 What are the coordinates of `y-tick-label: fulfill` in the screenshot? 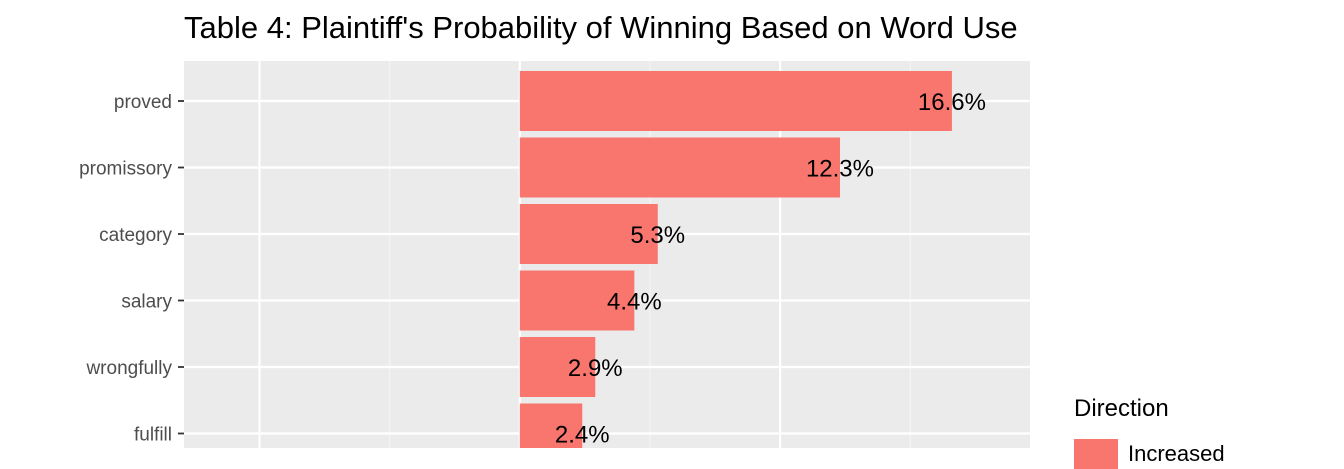 It's located at (153, 435).